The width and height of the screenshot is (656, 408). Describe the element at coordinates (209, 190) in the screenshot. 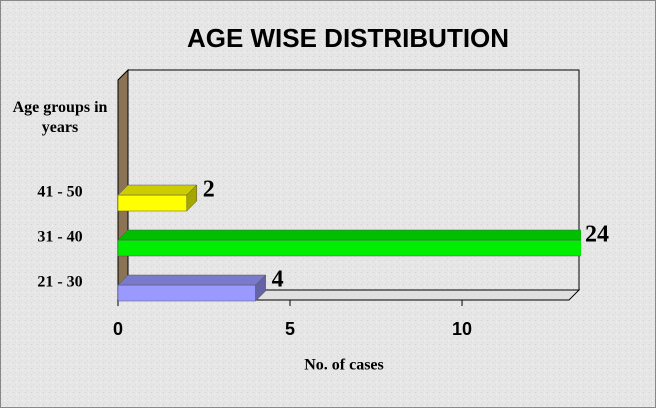

I see `value-label: 2` at that location.